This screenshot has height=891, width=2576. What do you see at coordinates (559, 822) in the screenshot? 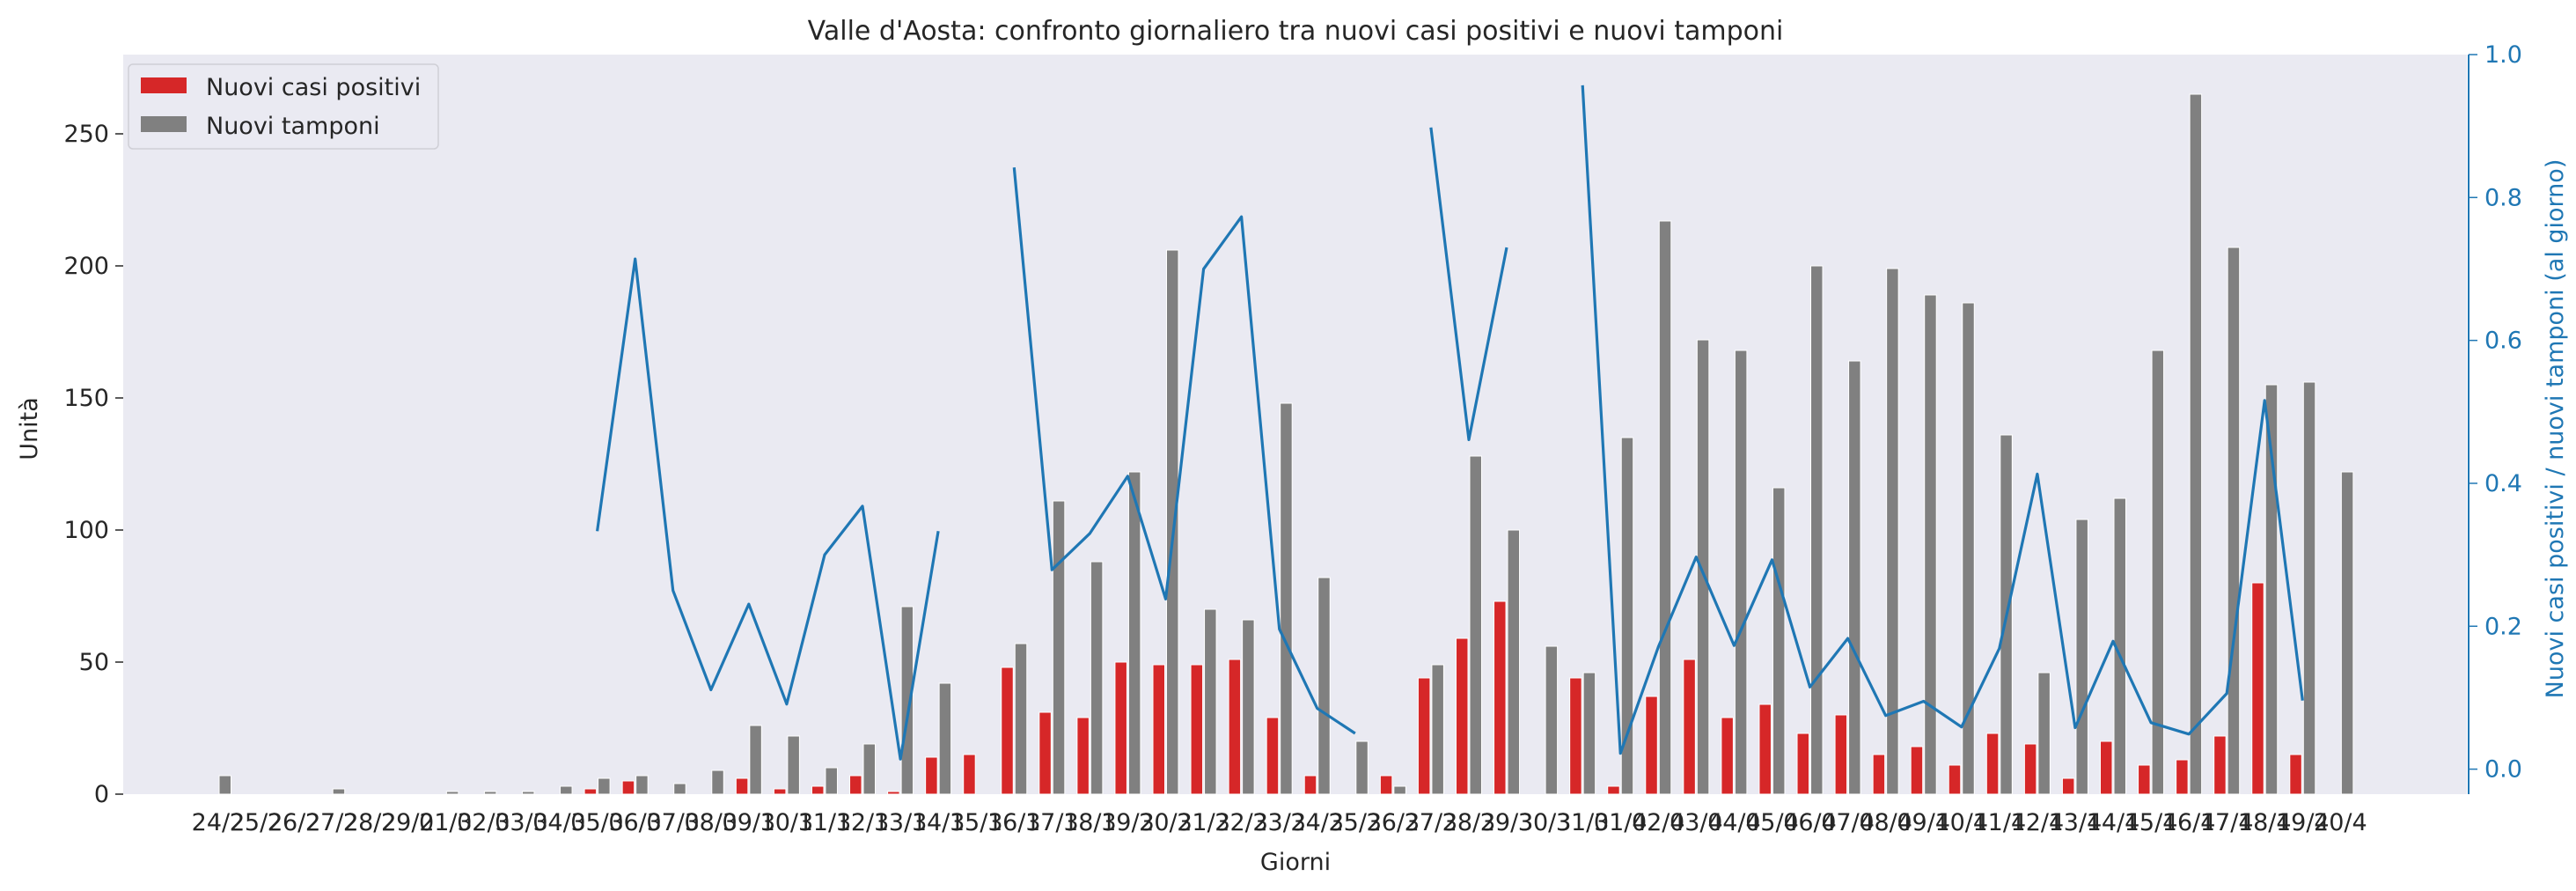
I see `xtick-label-04/3: 04/3` at bounding box center [559, 822].